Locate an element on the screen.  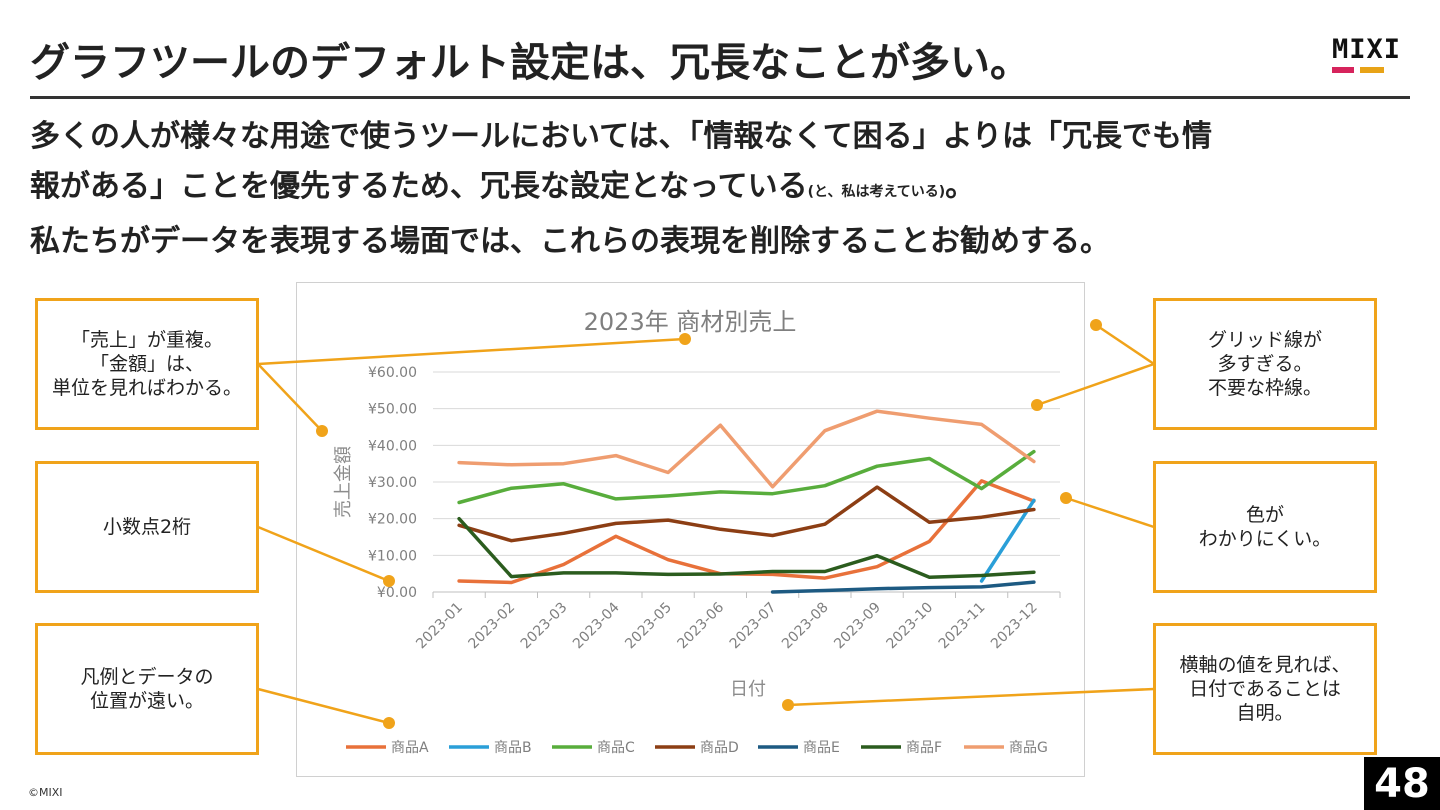
legend-label: 商品D is located at coordinates (719, 748).